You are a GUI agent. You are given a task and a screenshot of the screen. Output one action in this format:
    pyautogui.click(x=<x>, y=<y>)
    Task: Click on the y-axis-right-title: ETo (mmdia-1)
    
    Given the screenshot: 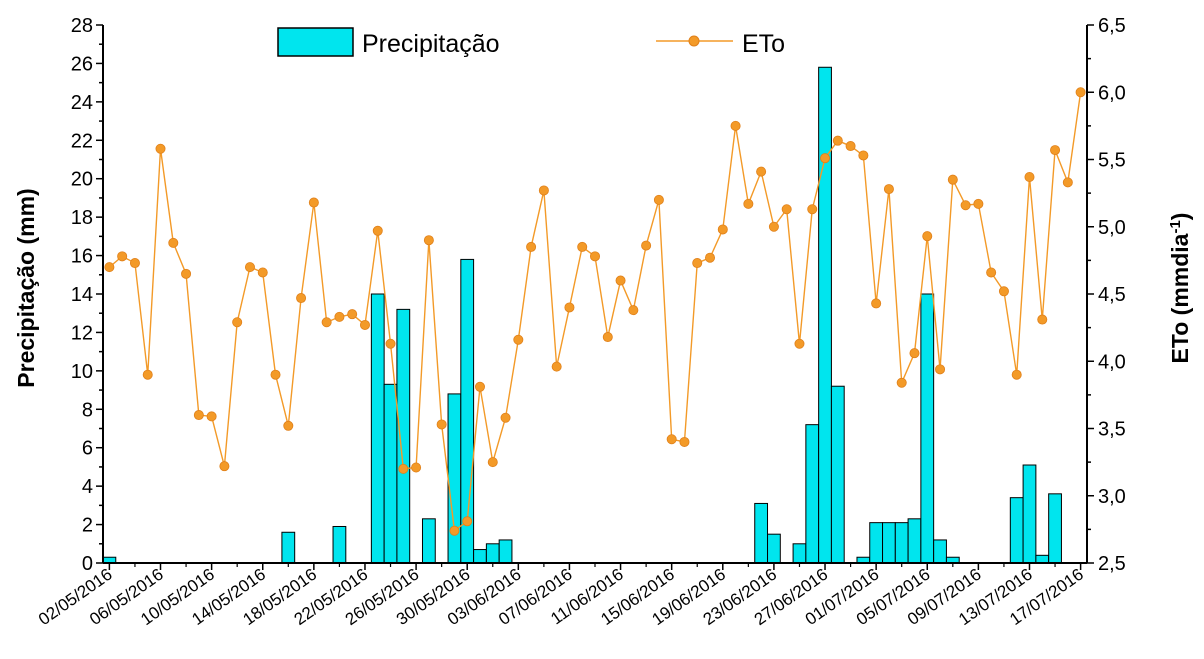 What is the action you would take?
    pyautogui.click(x=1180, y=288)
    